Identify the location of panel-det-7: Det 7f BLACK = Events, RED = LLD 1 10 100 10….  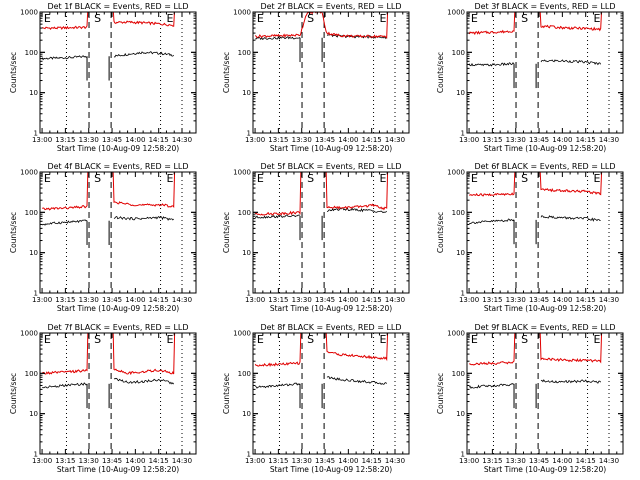
(103, 398).